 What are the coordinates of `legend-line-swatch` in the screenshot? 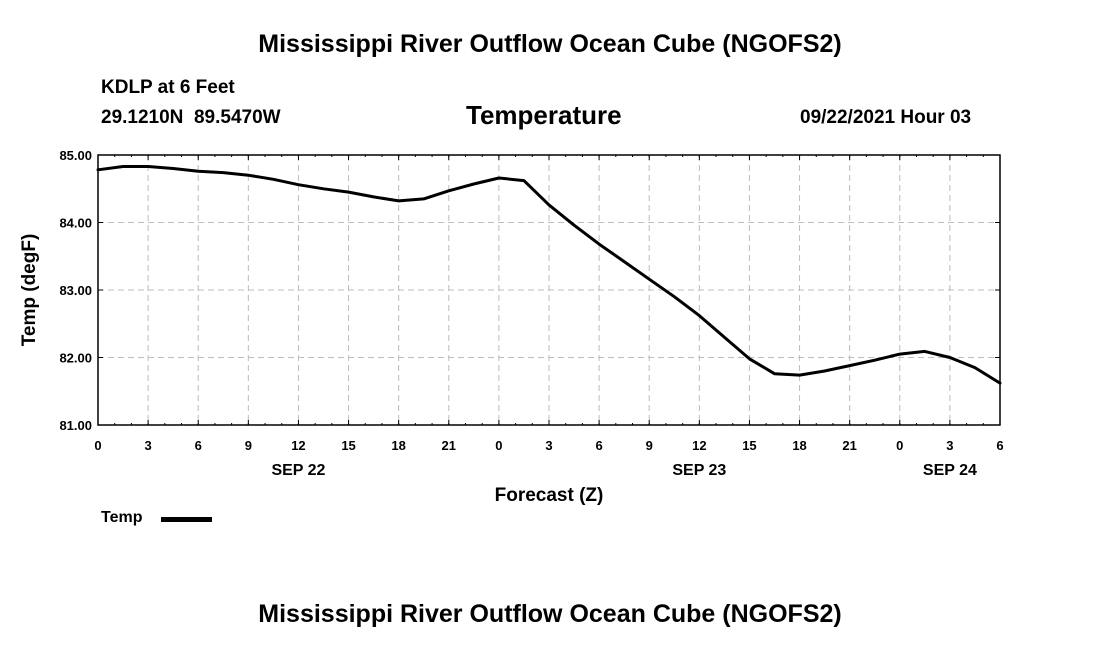 It's located at (186, 519).